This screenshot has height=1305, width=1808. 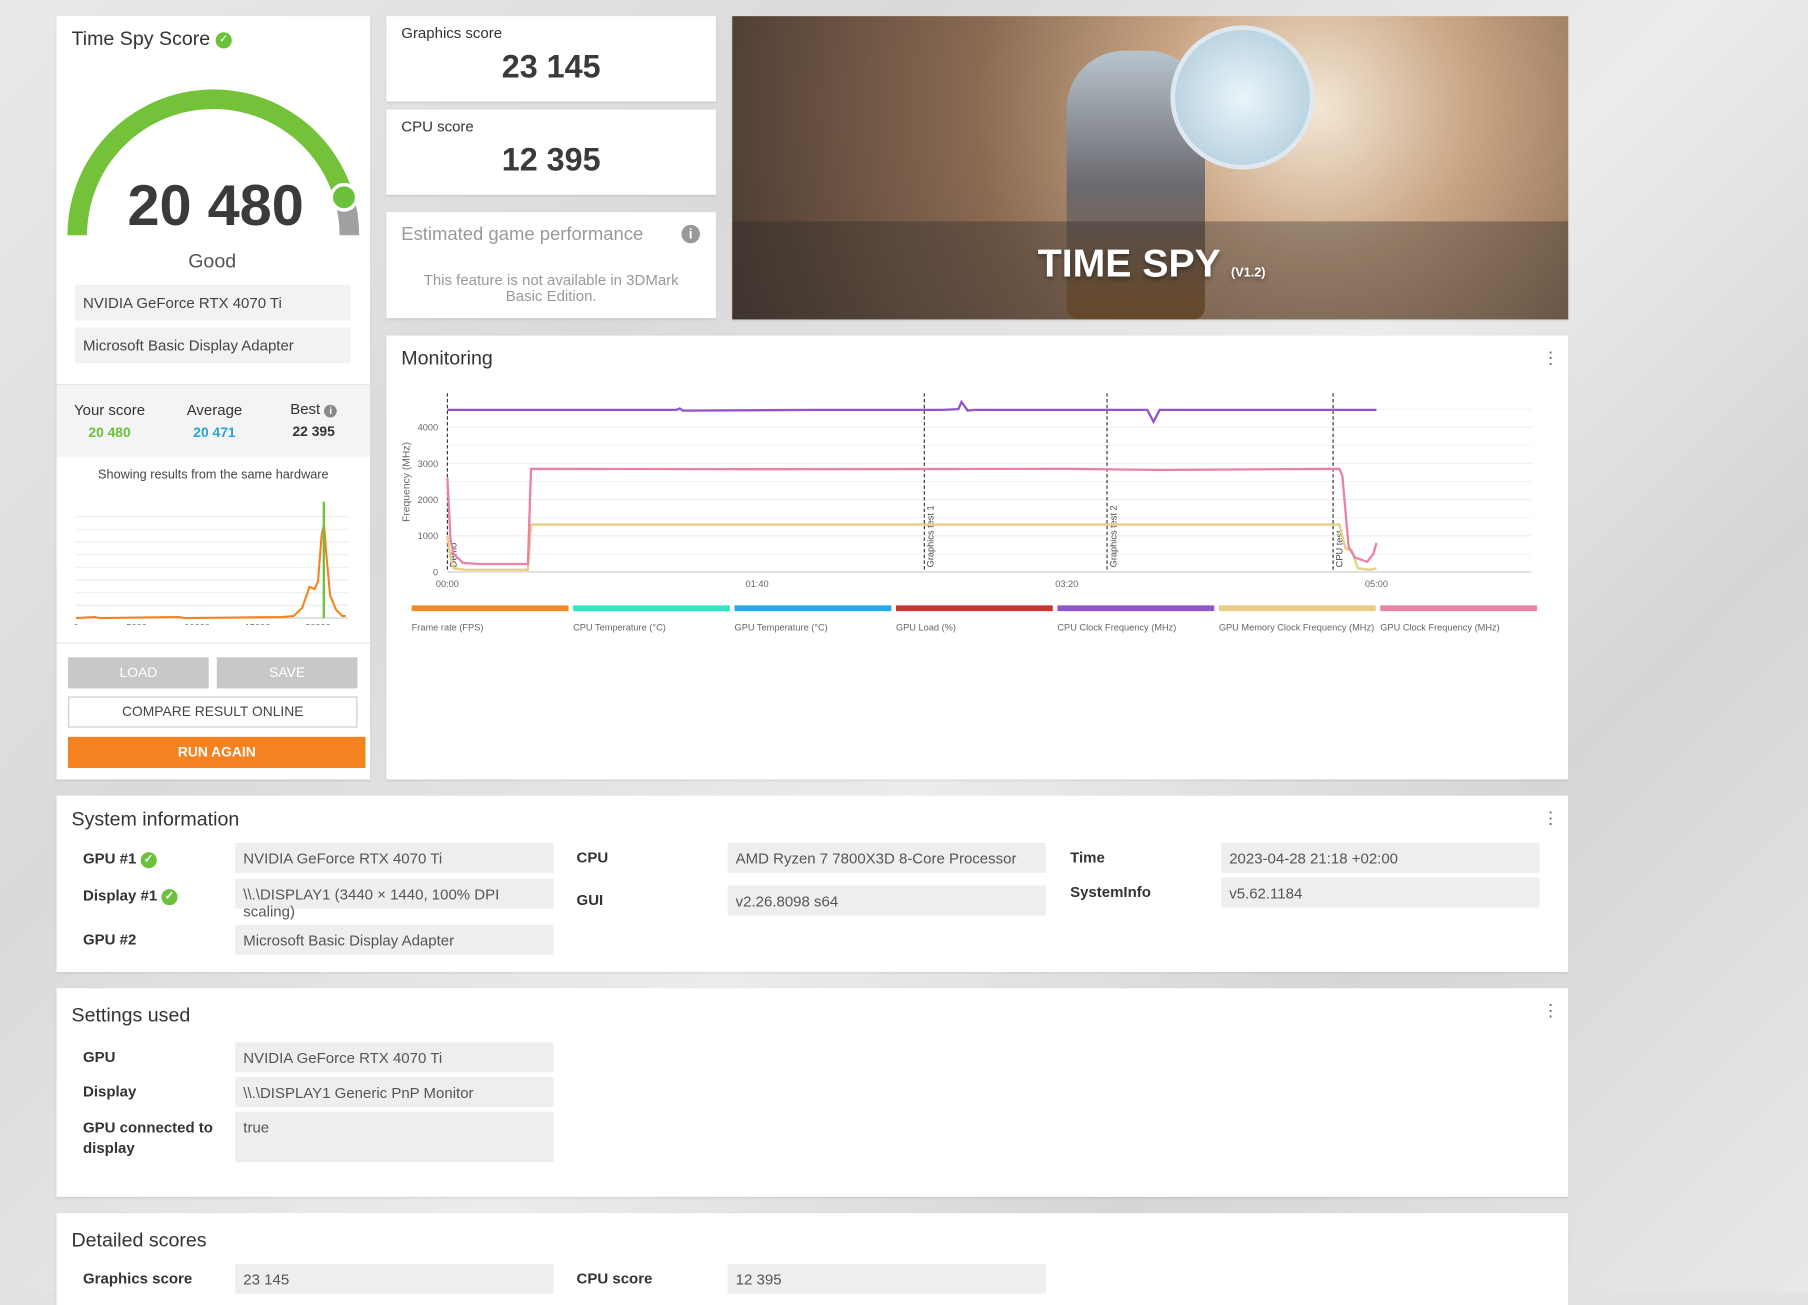 I want to click on best-label-row: Best i, so click(x=314, y=409).